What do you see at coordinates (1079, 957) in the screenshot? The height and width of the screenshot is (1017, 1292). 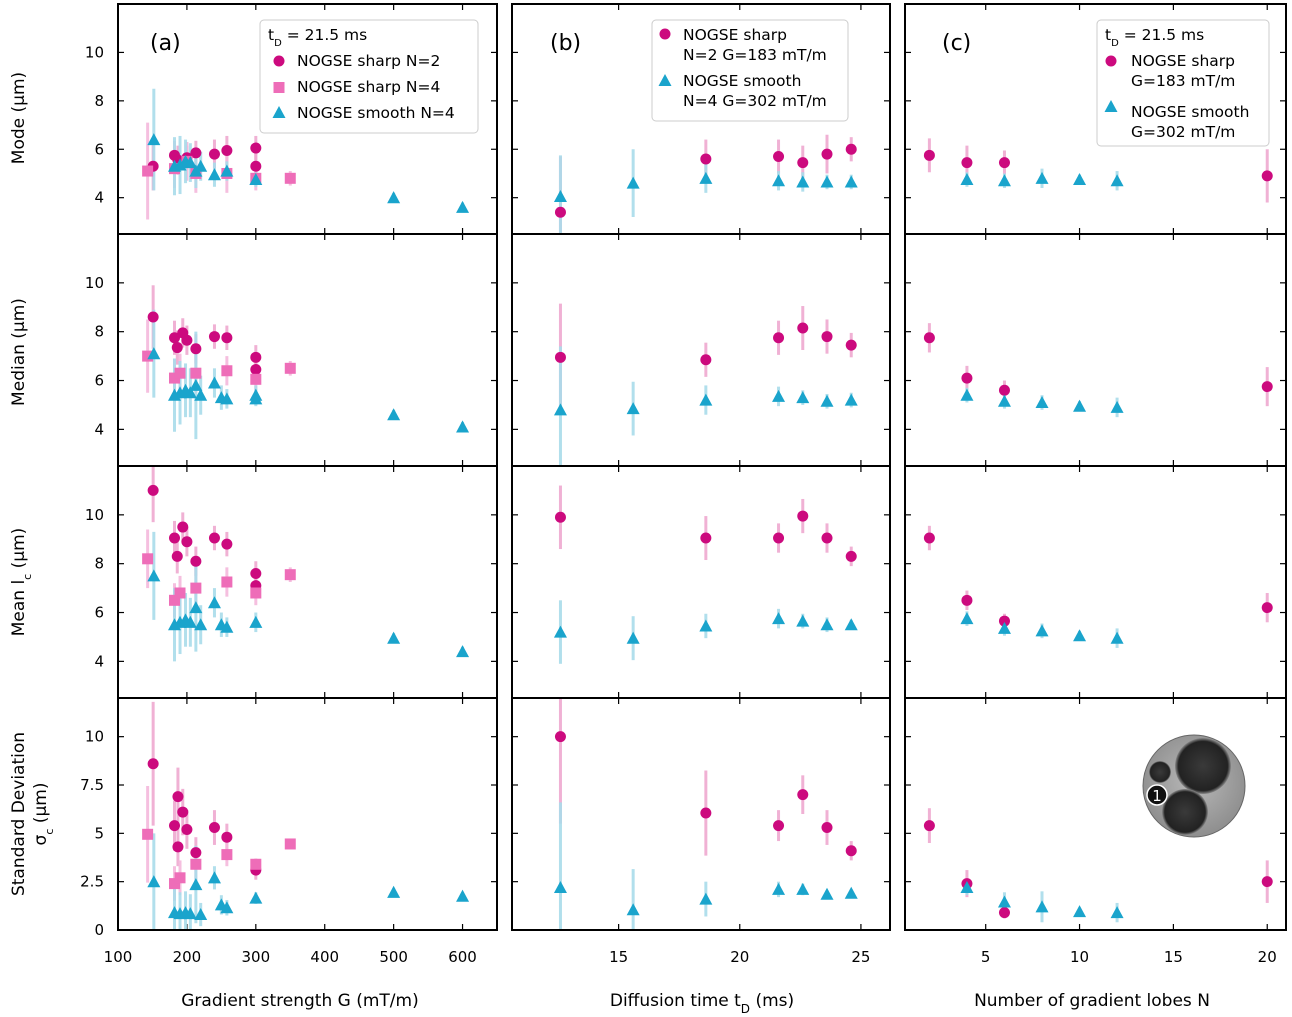 I see `xtick-label-col-c-1: 10` at bounding box center [1079, 957].